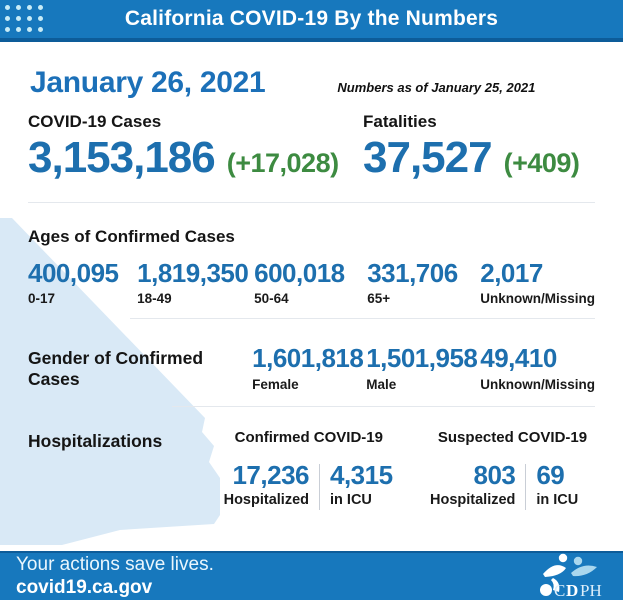 This screenshot has width=623, height=600. What do you see at coordinates (559, 589) in the screenshot?
I see `svg-text: C` at bounding box center [559, 589].